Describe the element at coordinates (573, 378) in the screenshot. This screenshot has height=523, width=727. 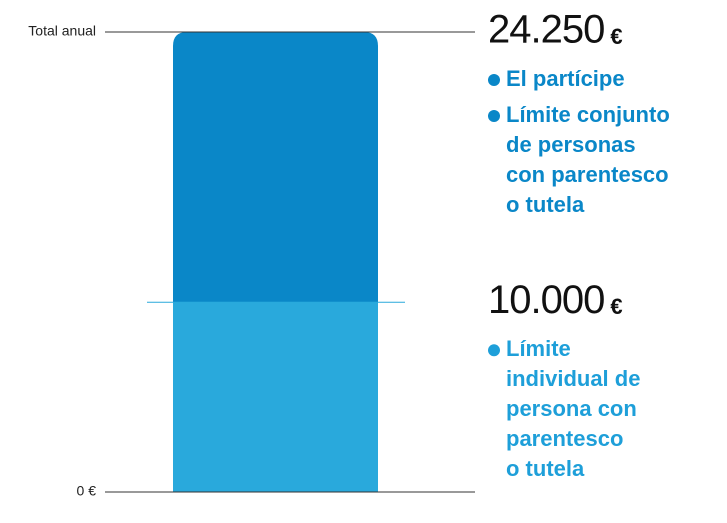
I see `annotation-item: individual de` at that location.